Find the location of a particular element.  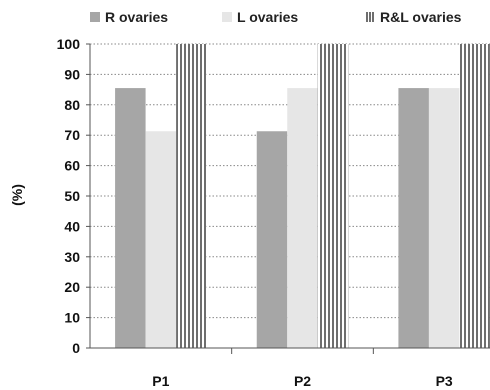

y-tick-label: 10 is located at coordinates (72, 318).